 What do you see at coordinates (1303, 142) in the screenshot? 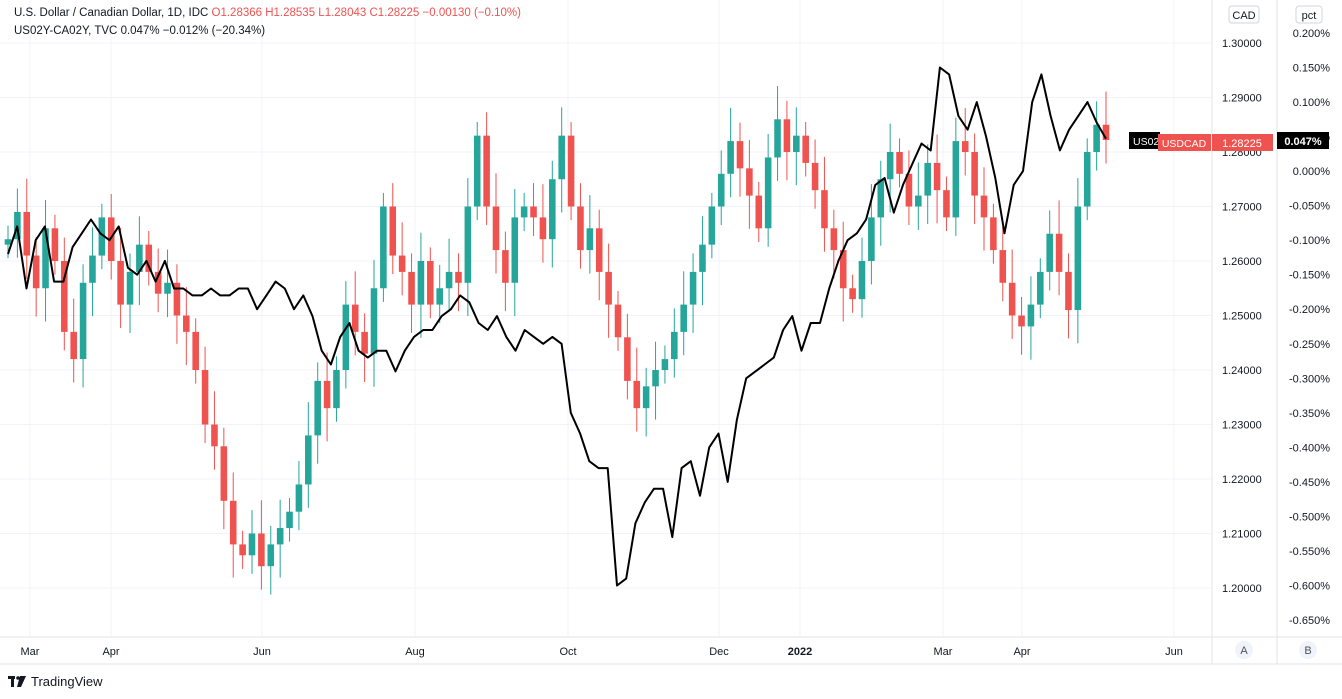
I see `spread-tag-value: 0.047%` at bounding box center [1303, 142].